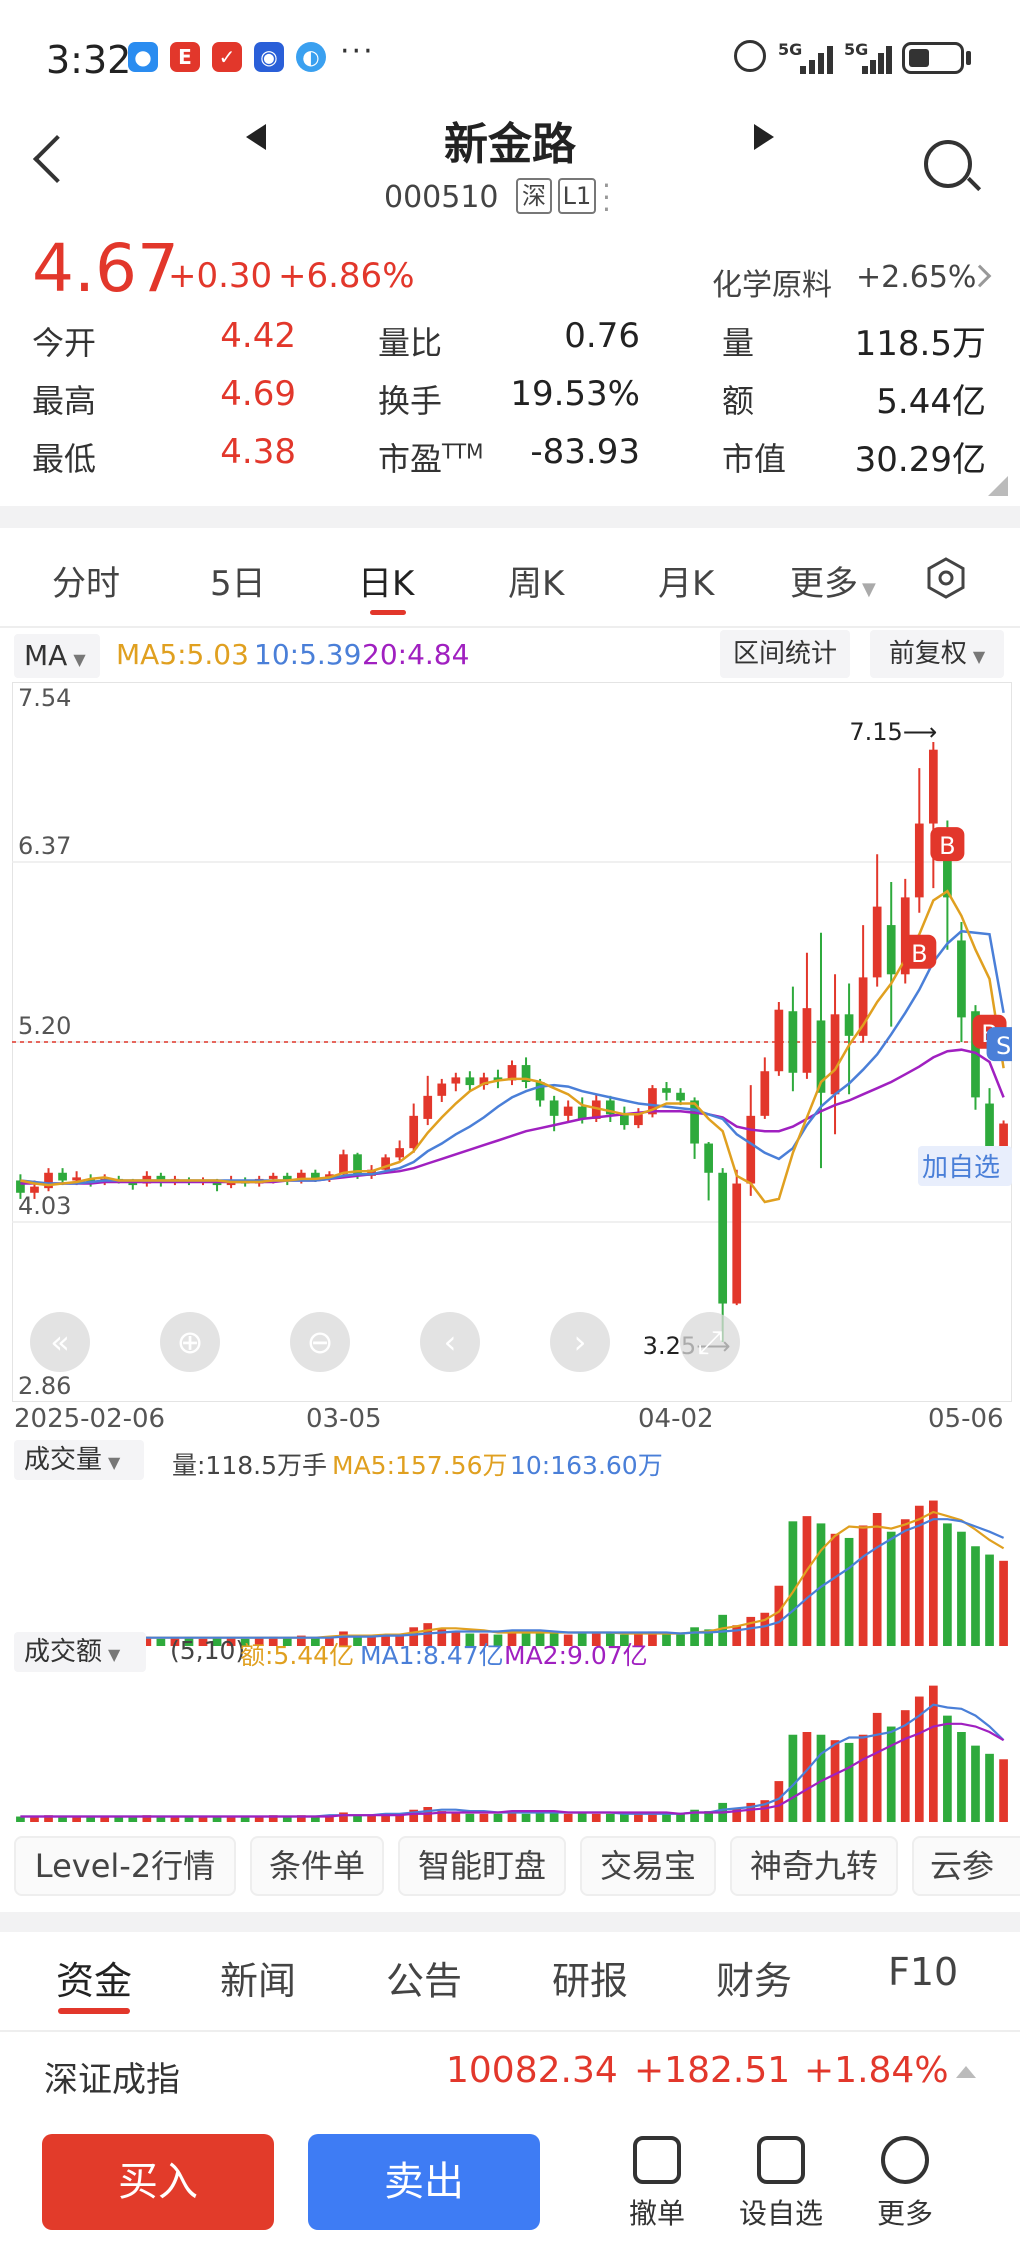 This screenshot has width=1020, height=2250. I want to click on signal-label-2: 5G, so click(856, 49).